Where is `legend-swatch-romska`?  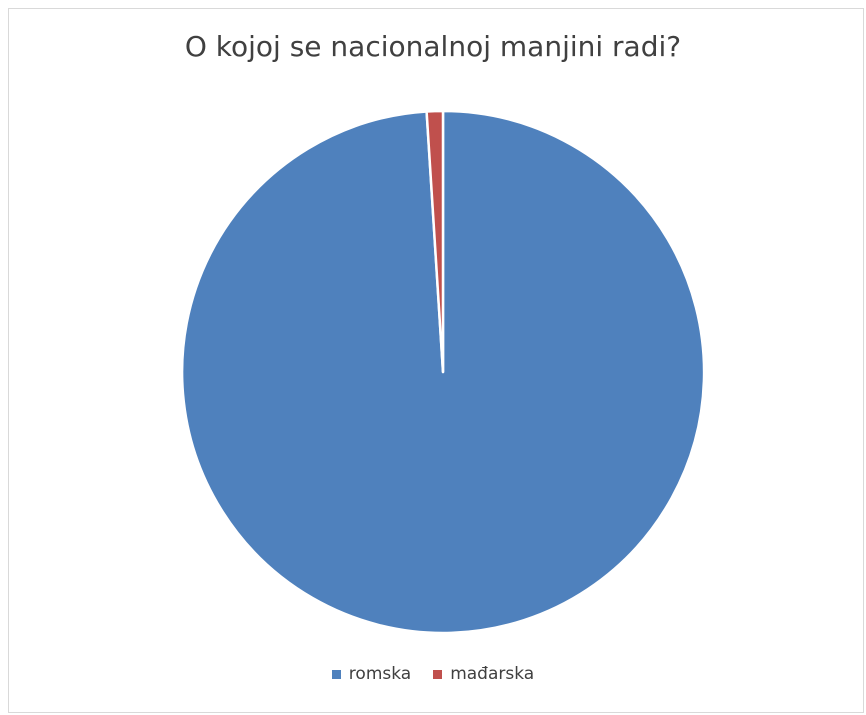
legend-swatch-romska is located at coordinates (336, 674).